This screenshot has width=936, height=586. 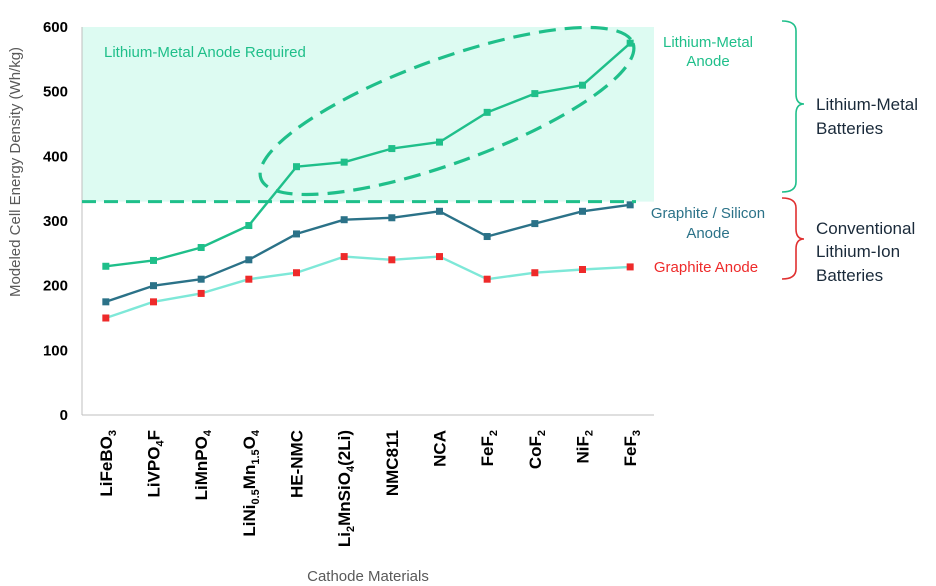 I want to click on x-tick-label: LiNi0.5Mn1.5O4, so click(x=251, y=482).